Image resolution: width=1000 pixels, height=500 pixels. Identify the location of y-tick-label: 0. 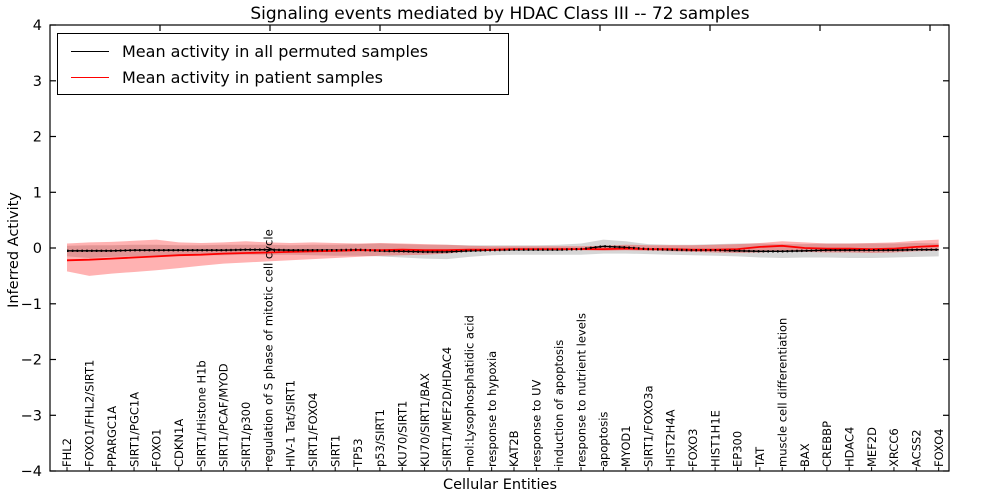
(37, 249).